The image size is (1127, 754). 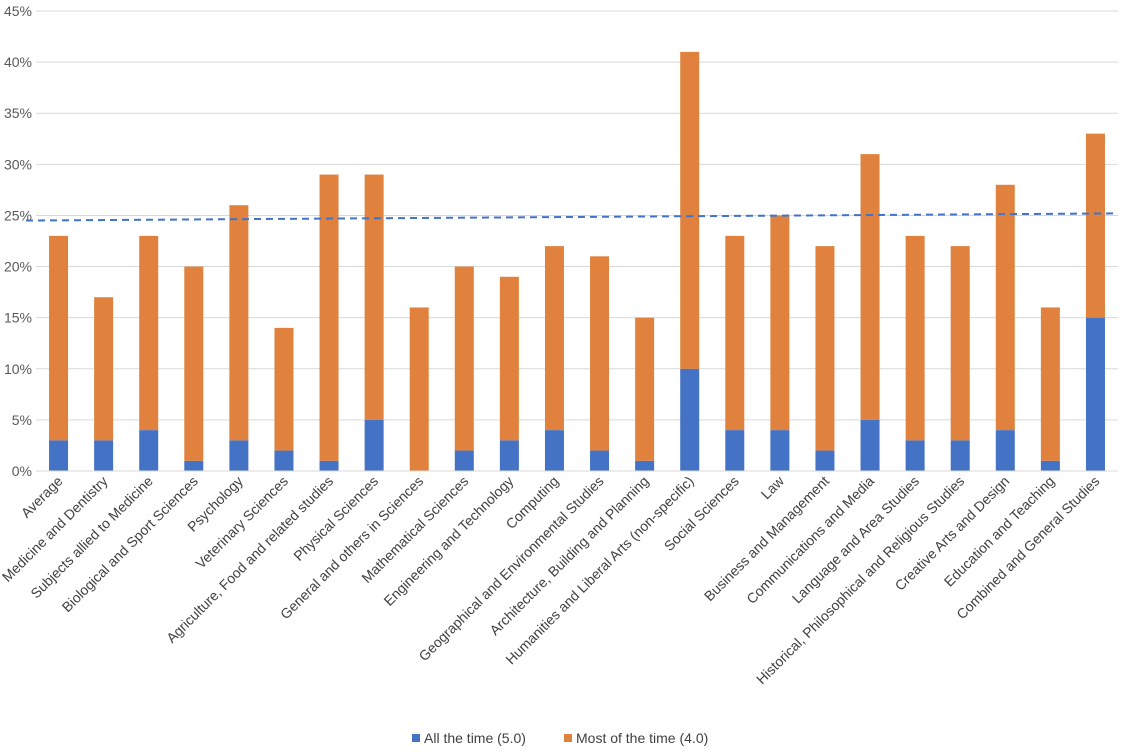 I want to click on y-tick-label: 45%, so click(x=18, y=11).